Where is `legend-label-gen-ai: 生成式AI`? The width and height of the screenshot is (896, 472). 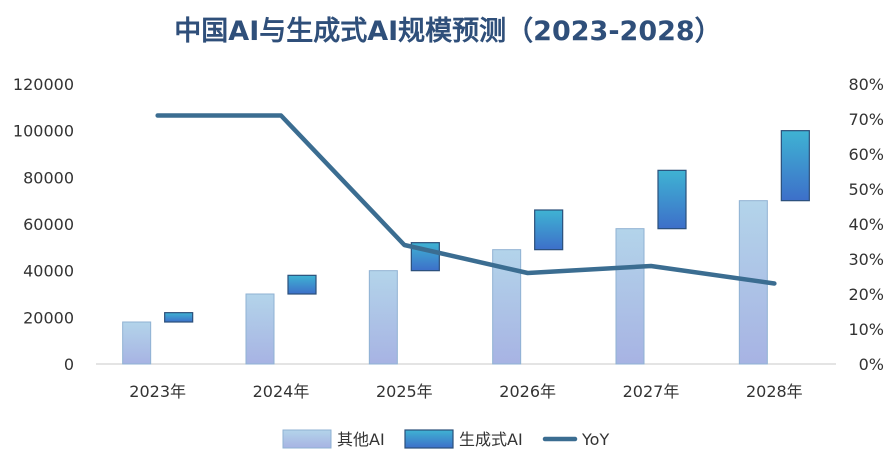
legend-label-gen-ai: 生成式AI is located at coordinates (491, 439).